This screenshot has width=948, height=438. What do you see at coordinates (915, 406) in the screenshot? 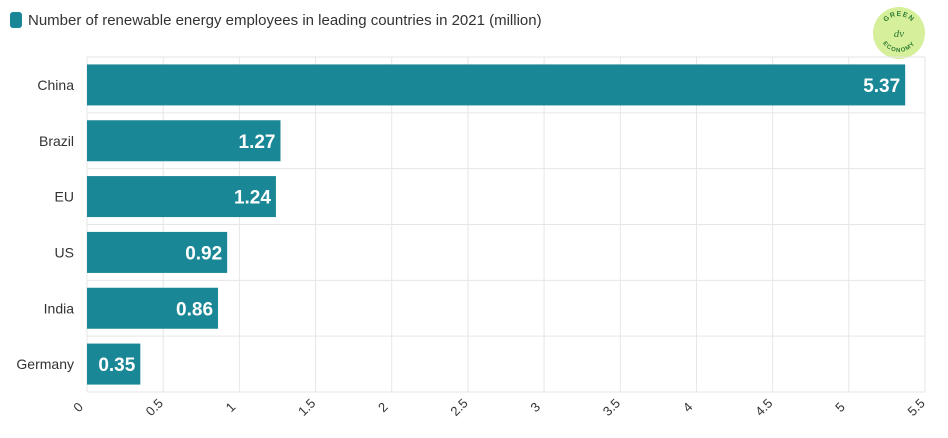
I see `x-tick-label: 5.5` at bounding box center [915, 406].